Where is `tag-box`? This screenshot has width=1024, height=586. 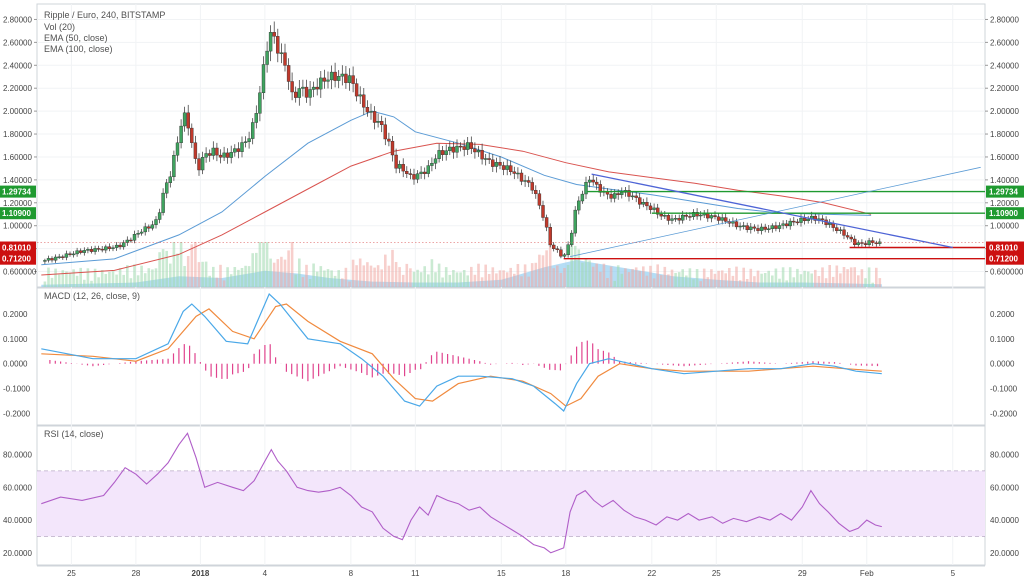 tag-box is located at coordinates (18, 247).